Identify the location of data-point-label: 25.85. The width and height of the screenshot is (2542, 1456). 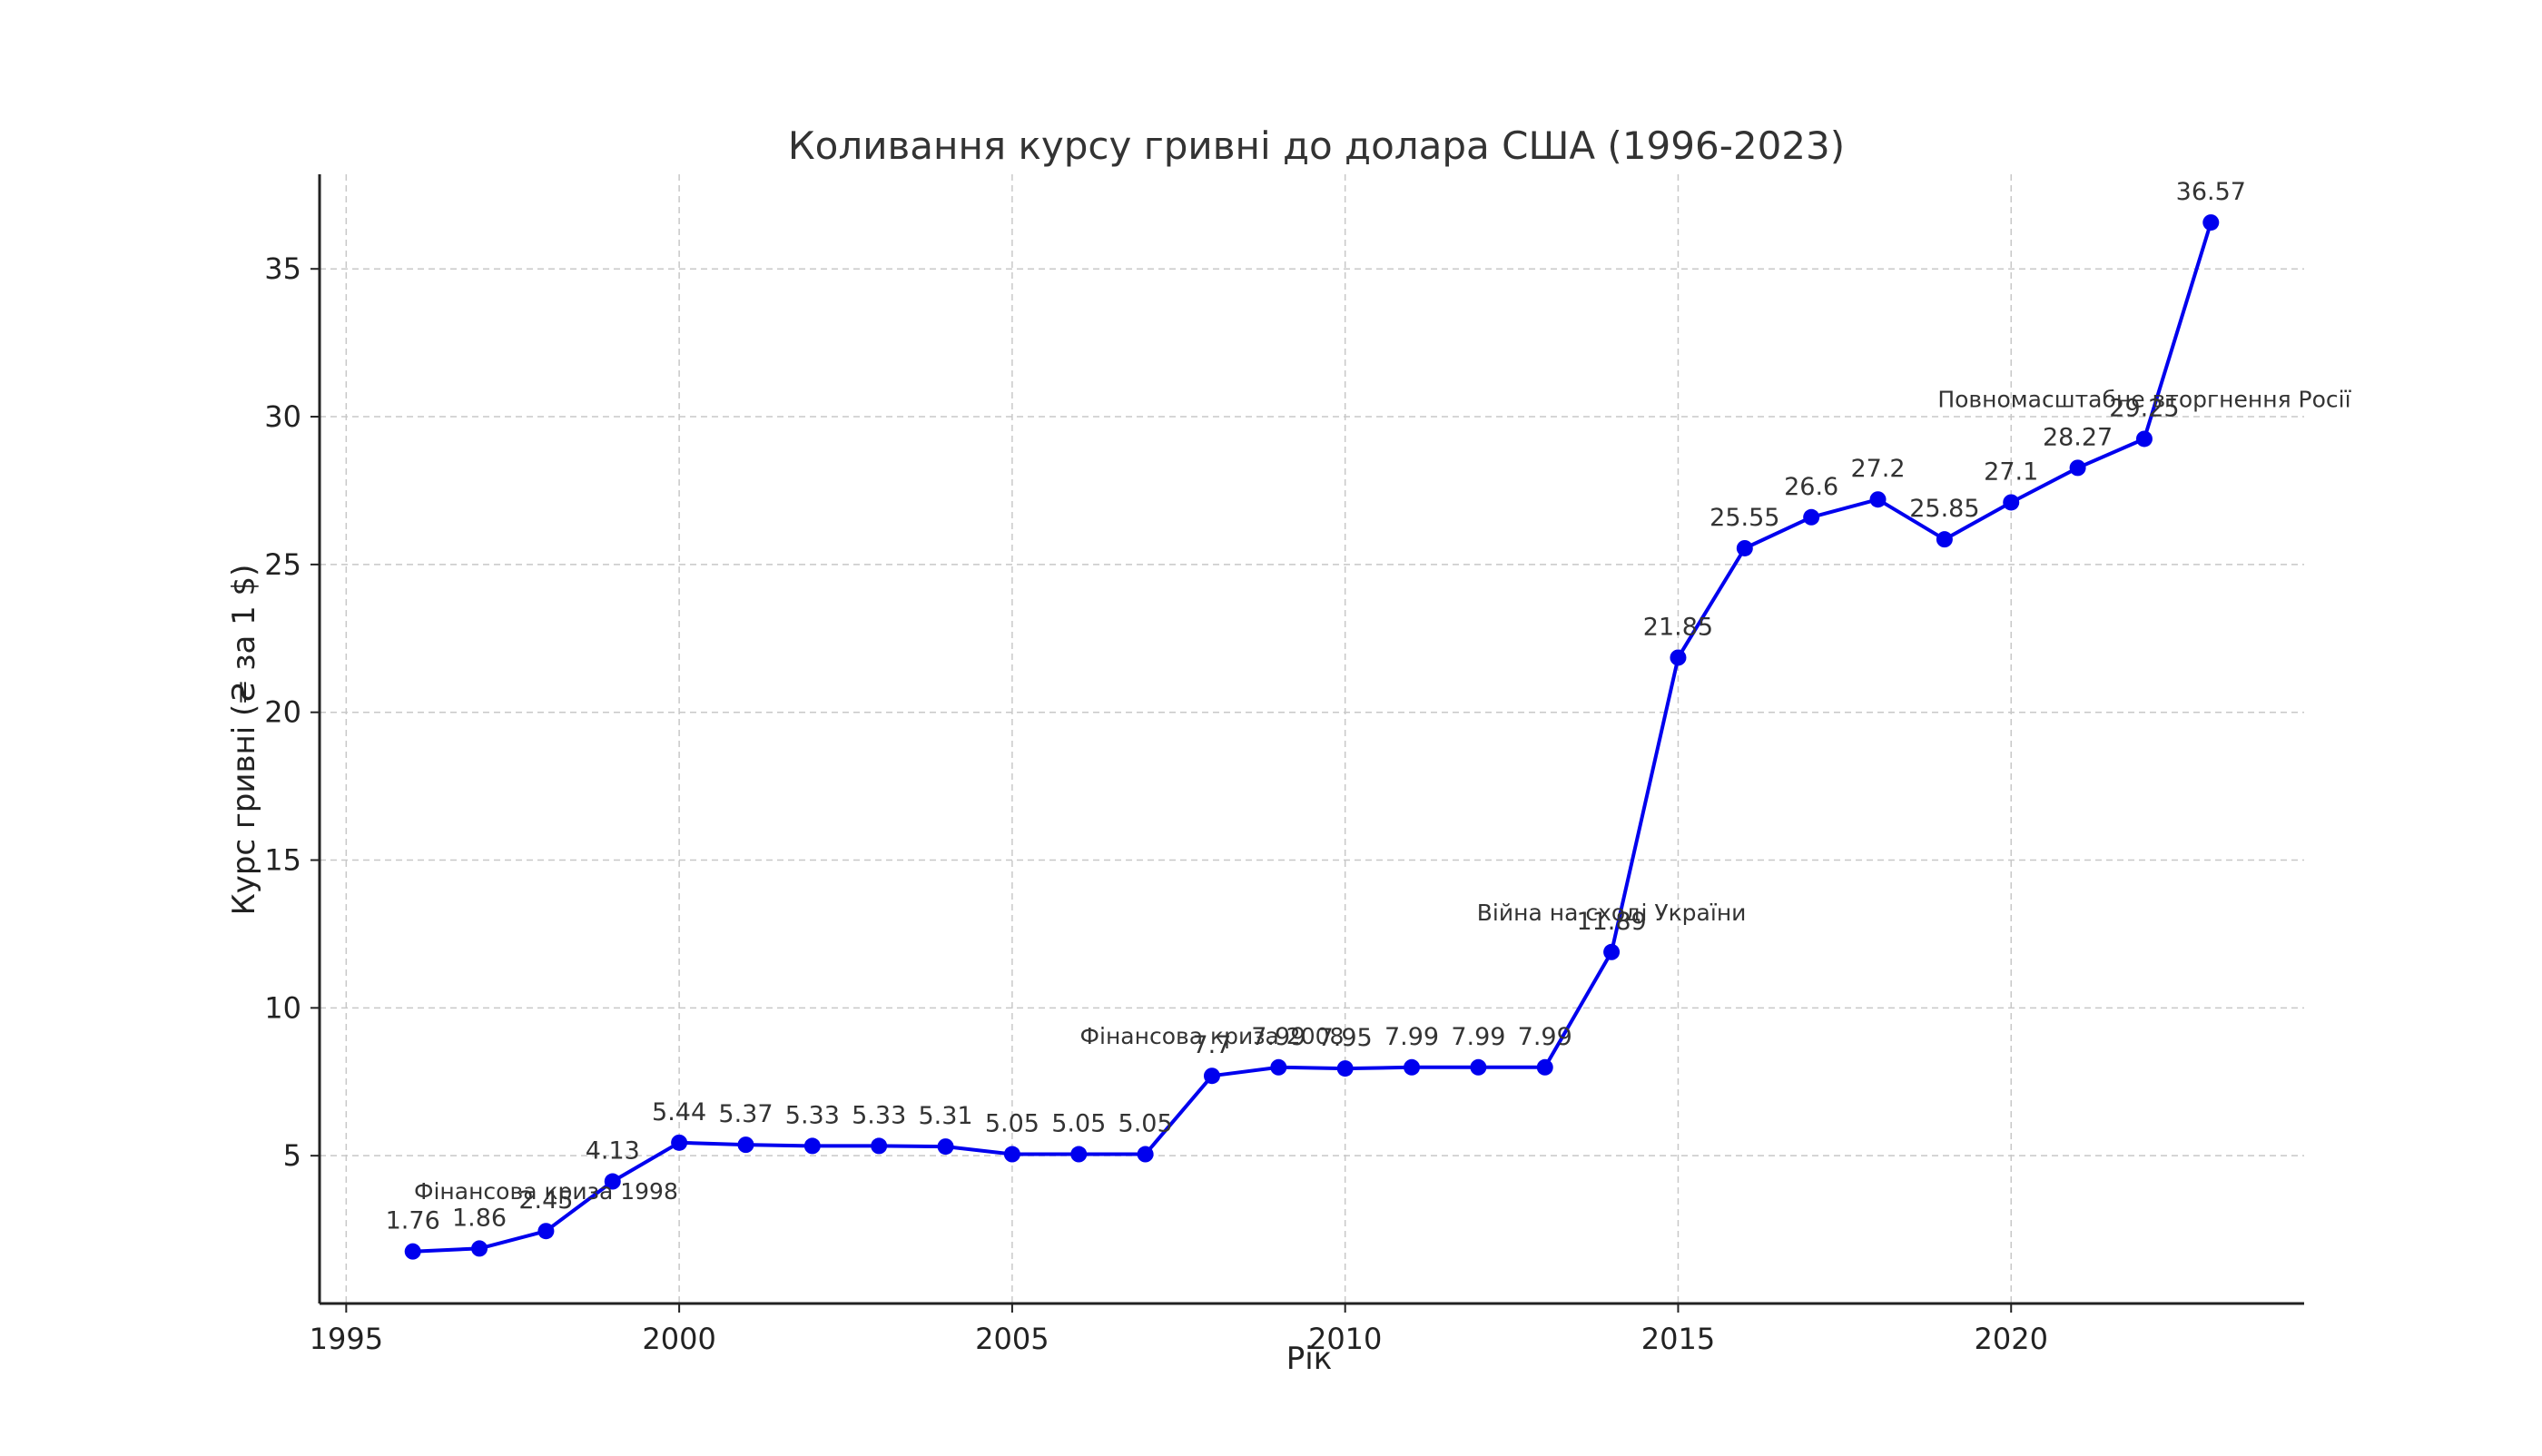
(1944, 509).